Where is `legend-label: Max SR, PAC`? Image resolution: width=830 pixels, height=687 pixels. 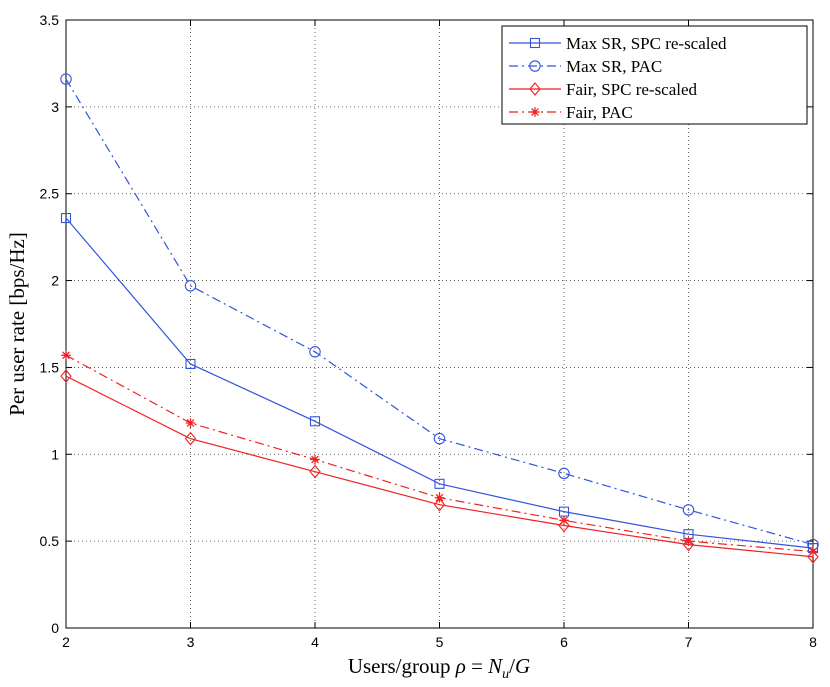
legend-label: Max SR, PAC is located at coordinates (614, 66).